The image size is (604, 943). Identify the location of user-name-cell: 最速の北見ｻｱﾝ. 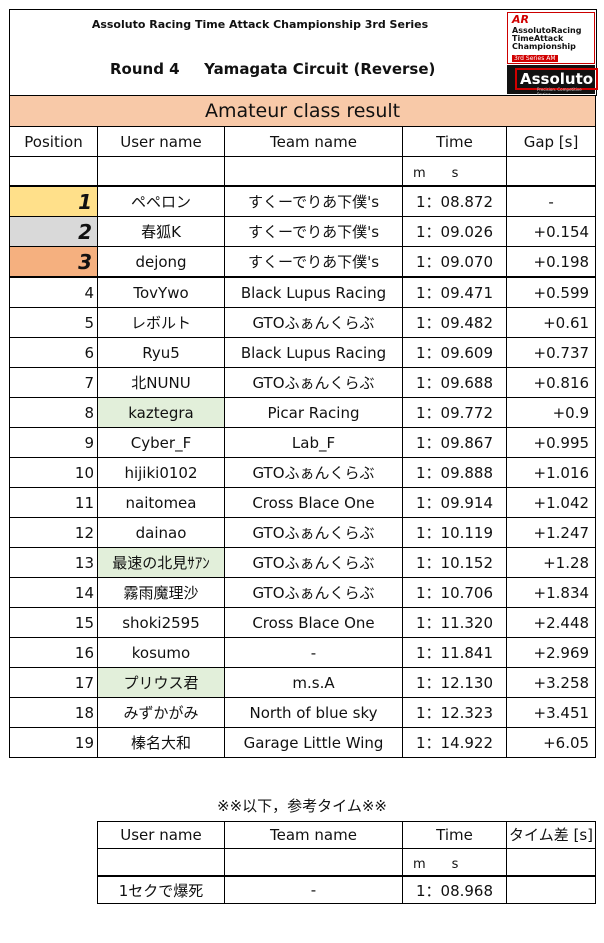
(161, 562).